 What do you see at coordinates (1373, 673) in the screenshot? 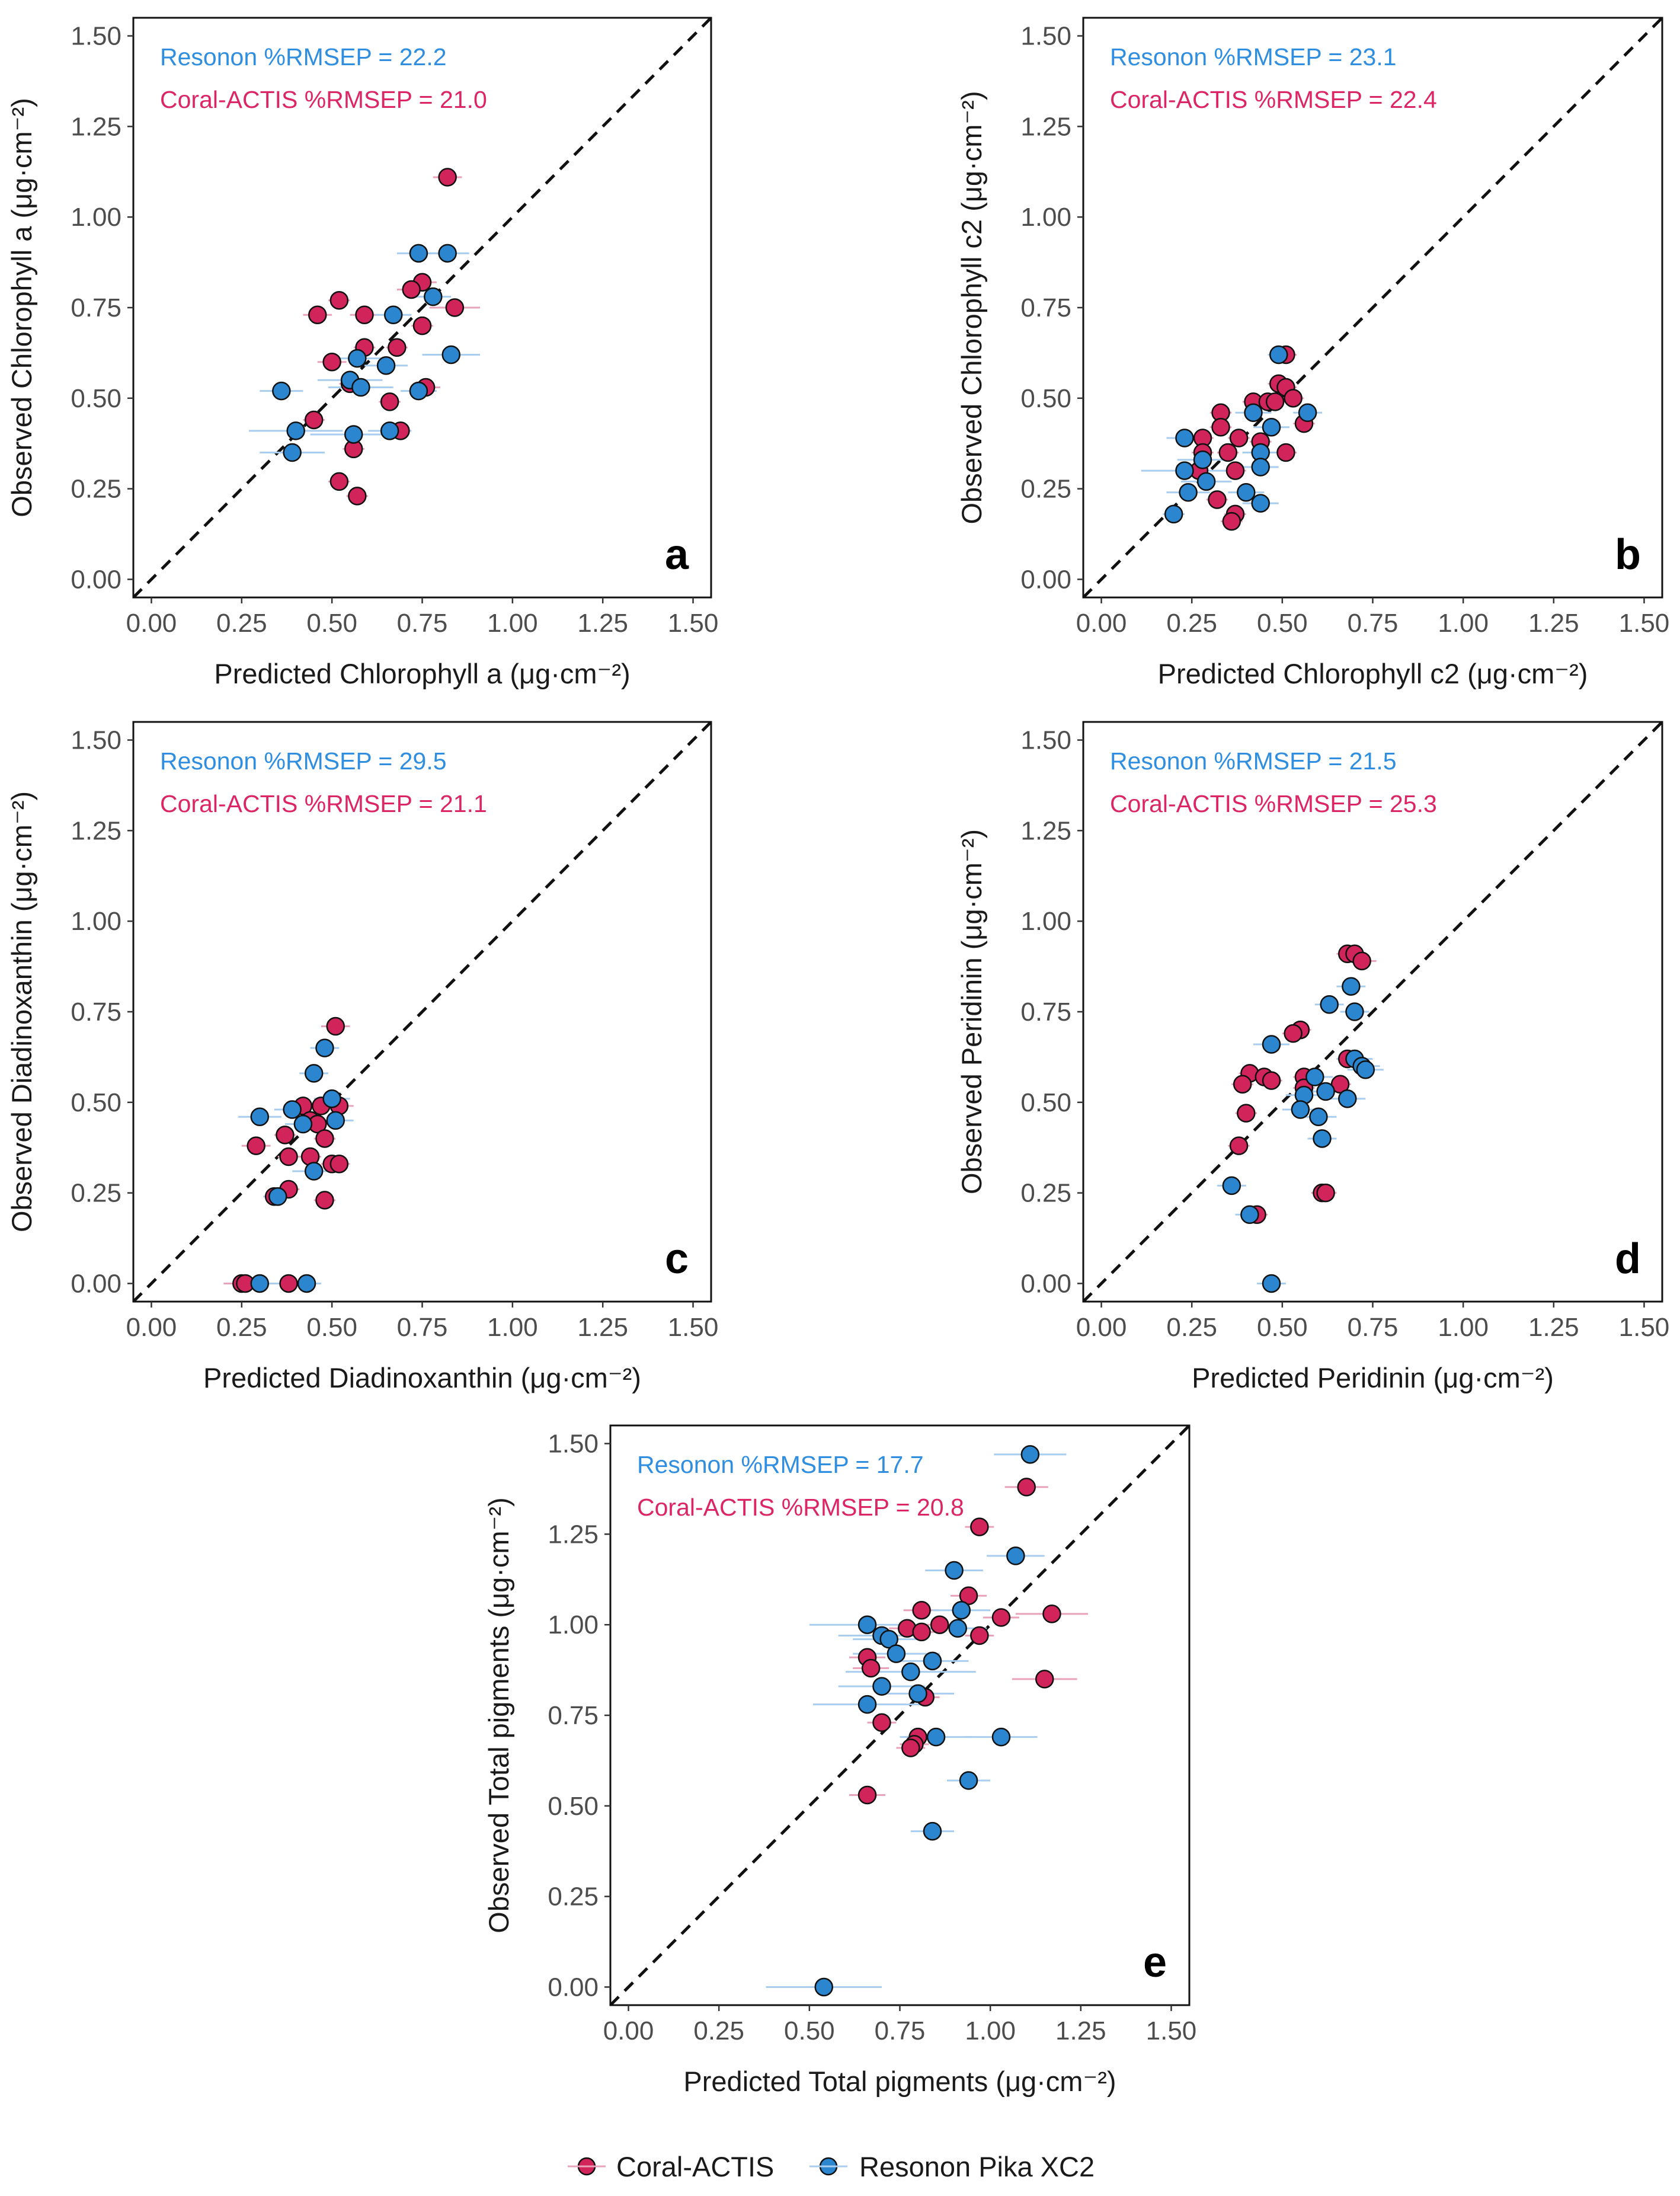
I see `x-axis-title: Predicted Chlorophyll c2 (μg·cm⁻²)` at bounding box center [1373, 673].